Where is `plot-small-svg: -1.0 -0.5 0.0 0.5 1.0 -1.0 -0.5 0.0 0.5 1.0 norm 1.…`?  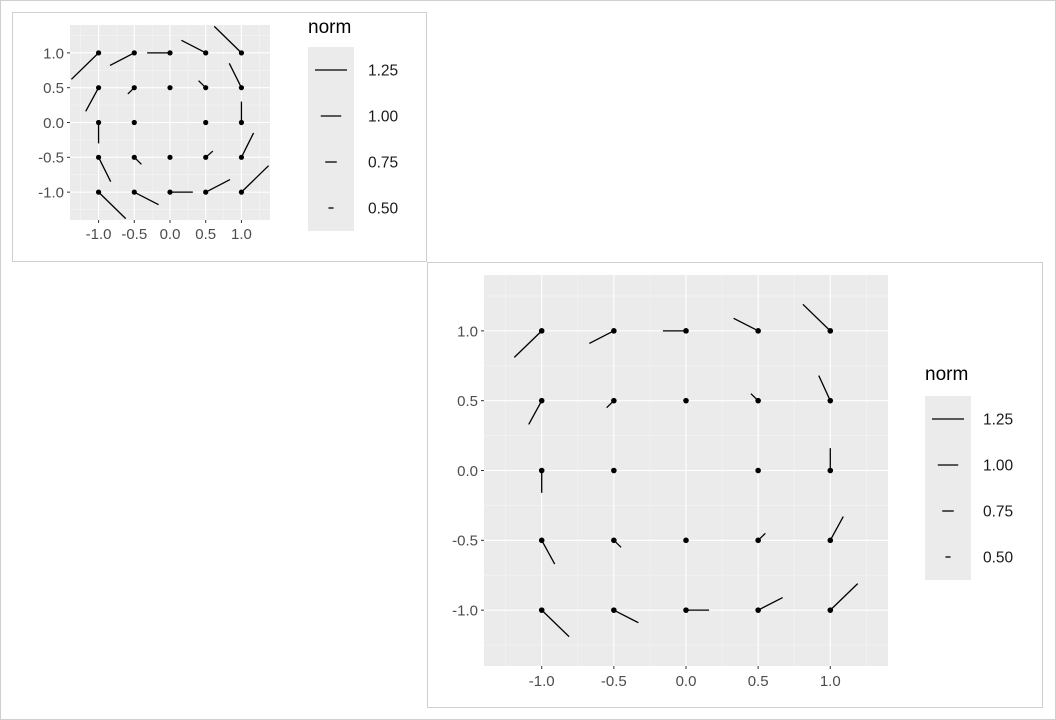
plot-small-svg: -1.0 -0.5 0.0 0.5 1.0 -1.0 -0.5 0.0 0.5 1.0 norm 1.… is located at coordinates (218, 130).